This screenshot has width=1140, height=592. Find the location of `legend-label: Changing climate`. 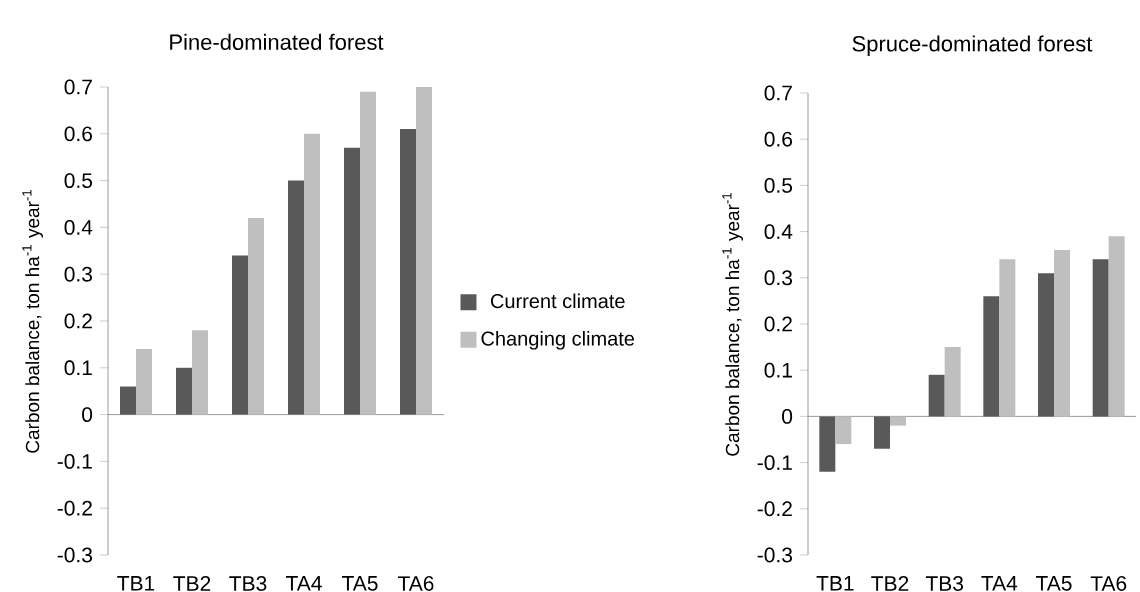

legend-label: Changing climate is located at coordinates (558, 340).